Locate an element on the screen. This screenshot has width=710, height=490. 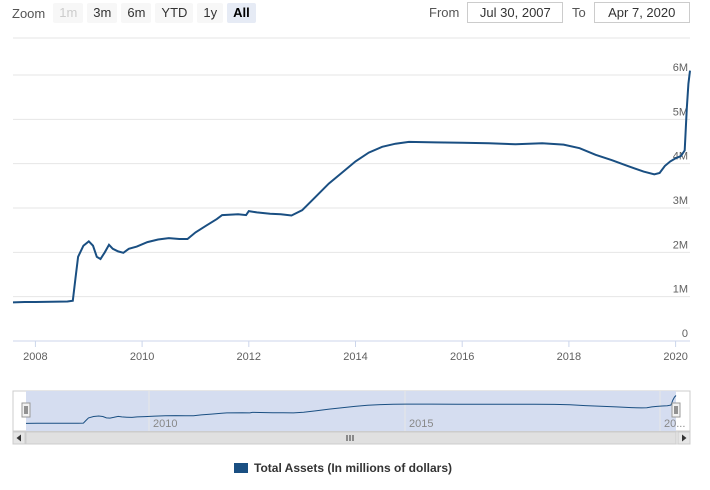
zoom-1m-button: 1m is located at coordinates (68, 13).